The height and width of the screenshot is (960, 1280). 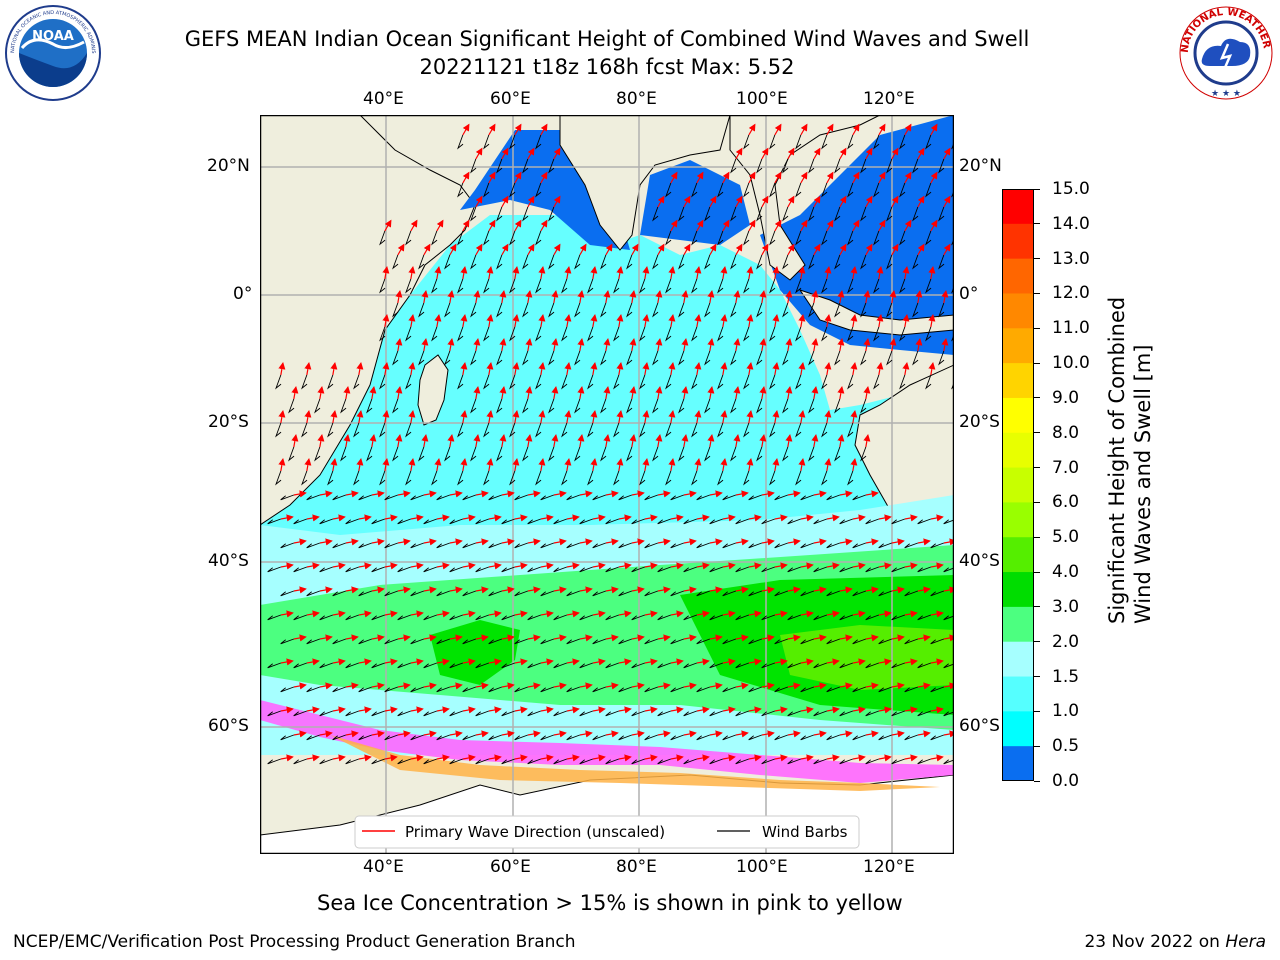 What do you see at coordinates (1066, 467) in the screenshot?
I see `colorbar-tick-label: 7.0` at bounding box center [1066, 467].